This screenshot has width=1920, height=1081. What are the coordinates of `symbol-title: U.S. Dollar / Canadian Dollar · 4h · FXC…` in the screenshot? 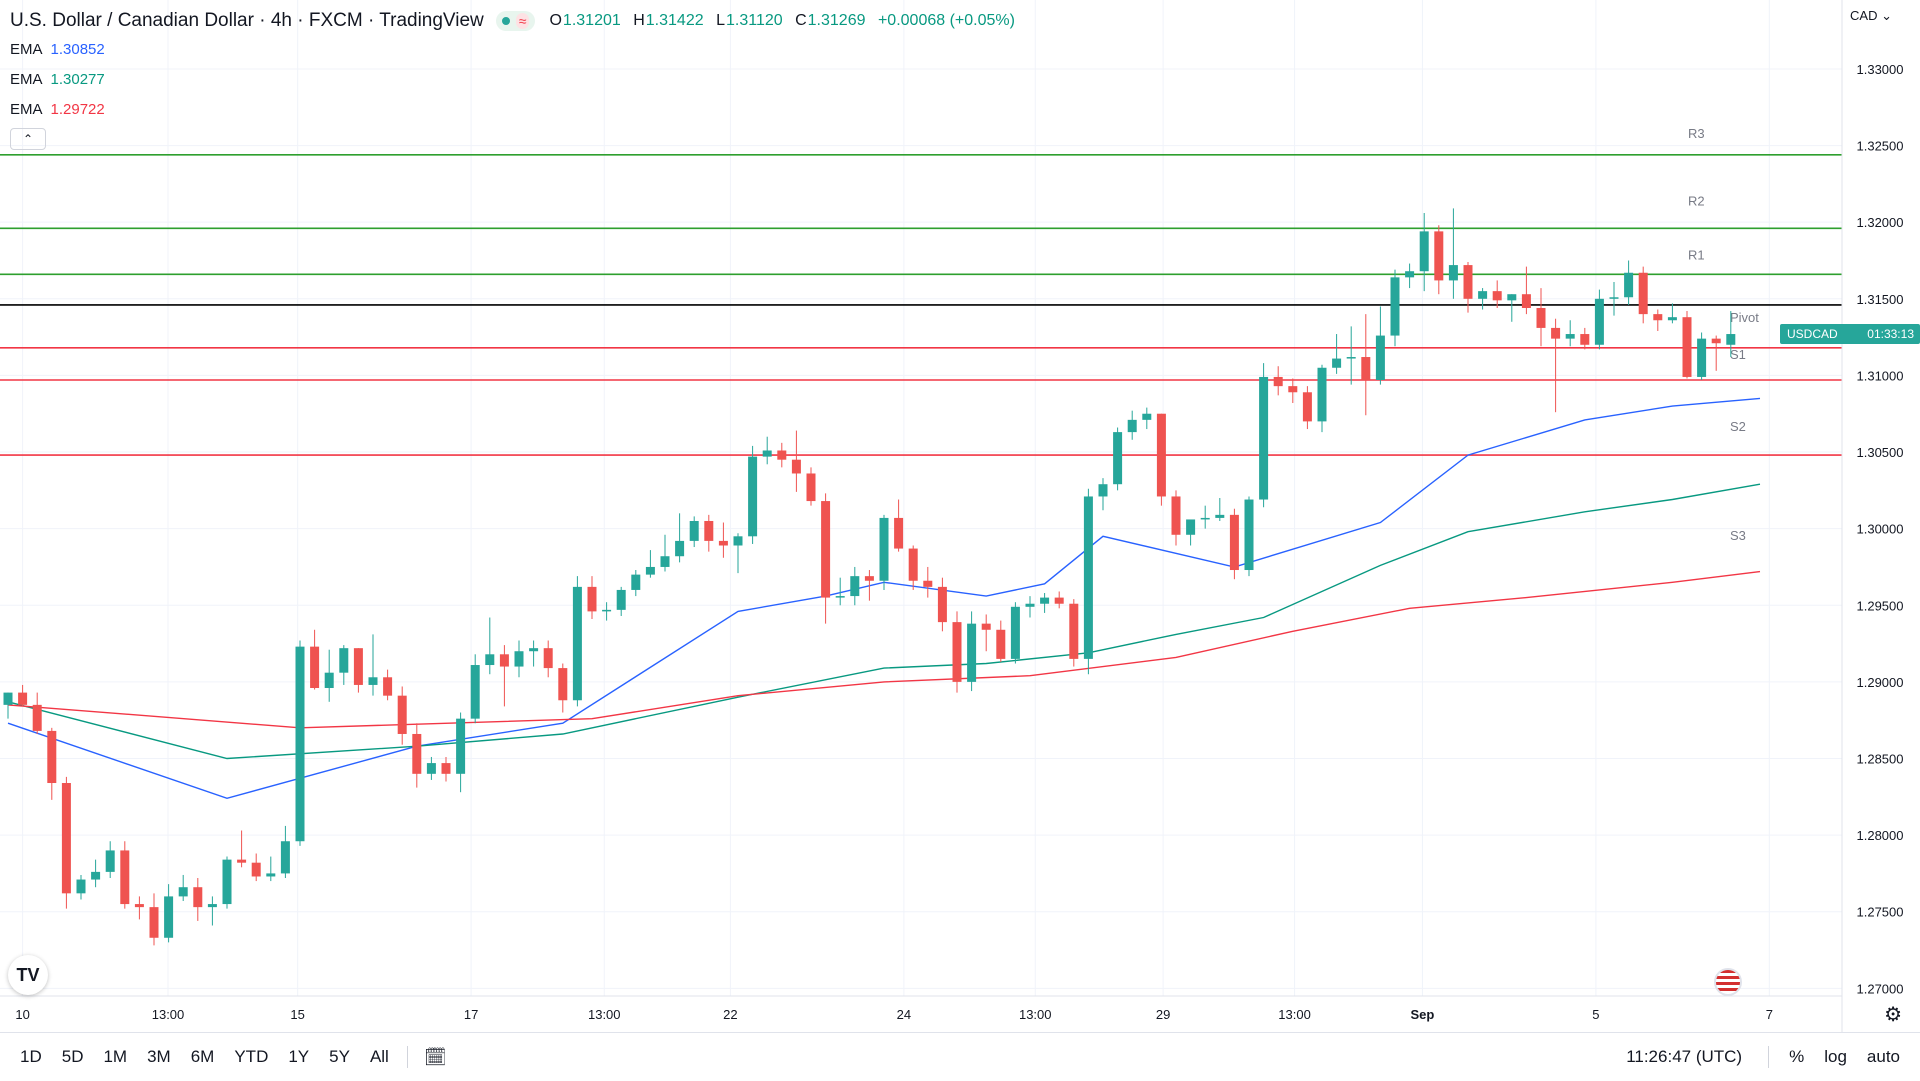 It's located at (247, 20).